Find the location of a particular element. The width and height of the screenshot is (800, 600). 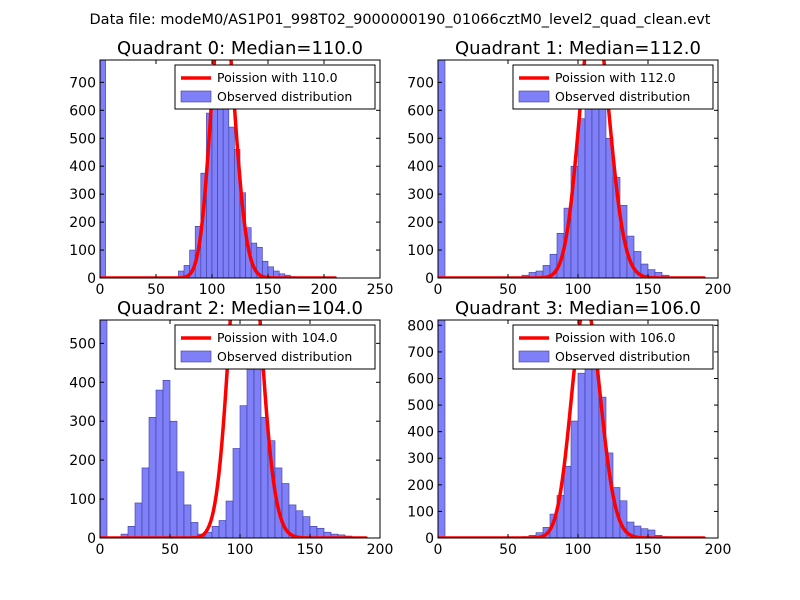

quadrant-2-title: Quadrant 2: Median=104.0 is located at coordinates (240, 308).